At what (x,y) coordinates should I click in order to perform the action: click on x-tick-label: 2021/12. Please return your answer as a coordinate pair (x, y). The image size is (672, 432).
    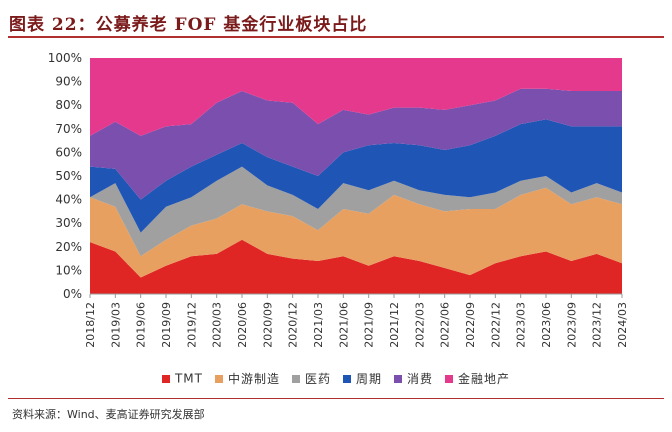
    Looking at the image, I should click on (394, 325).